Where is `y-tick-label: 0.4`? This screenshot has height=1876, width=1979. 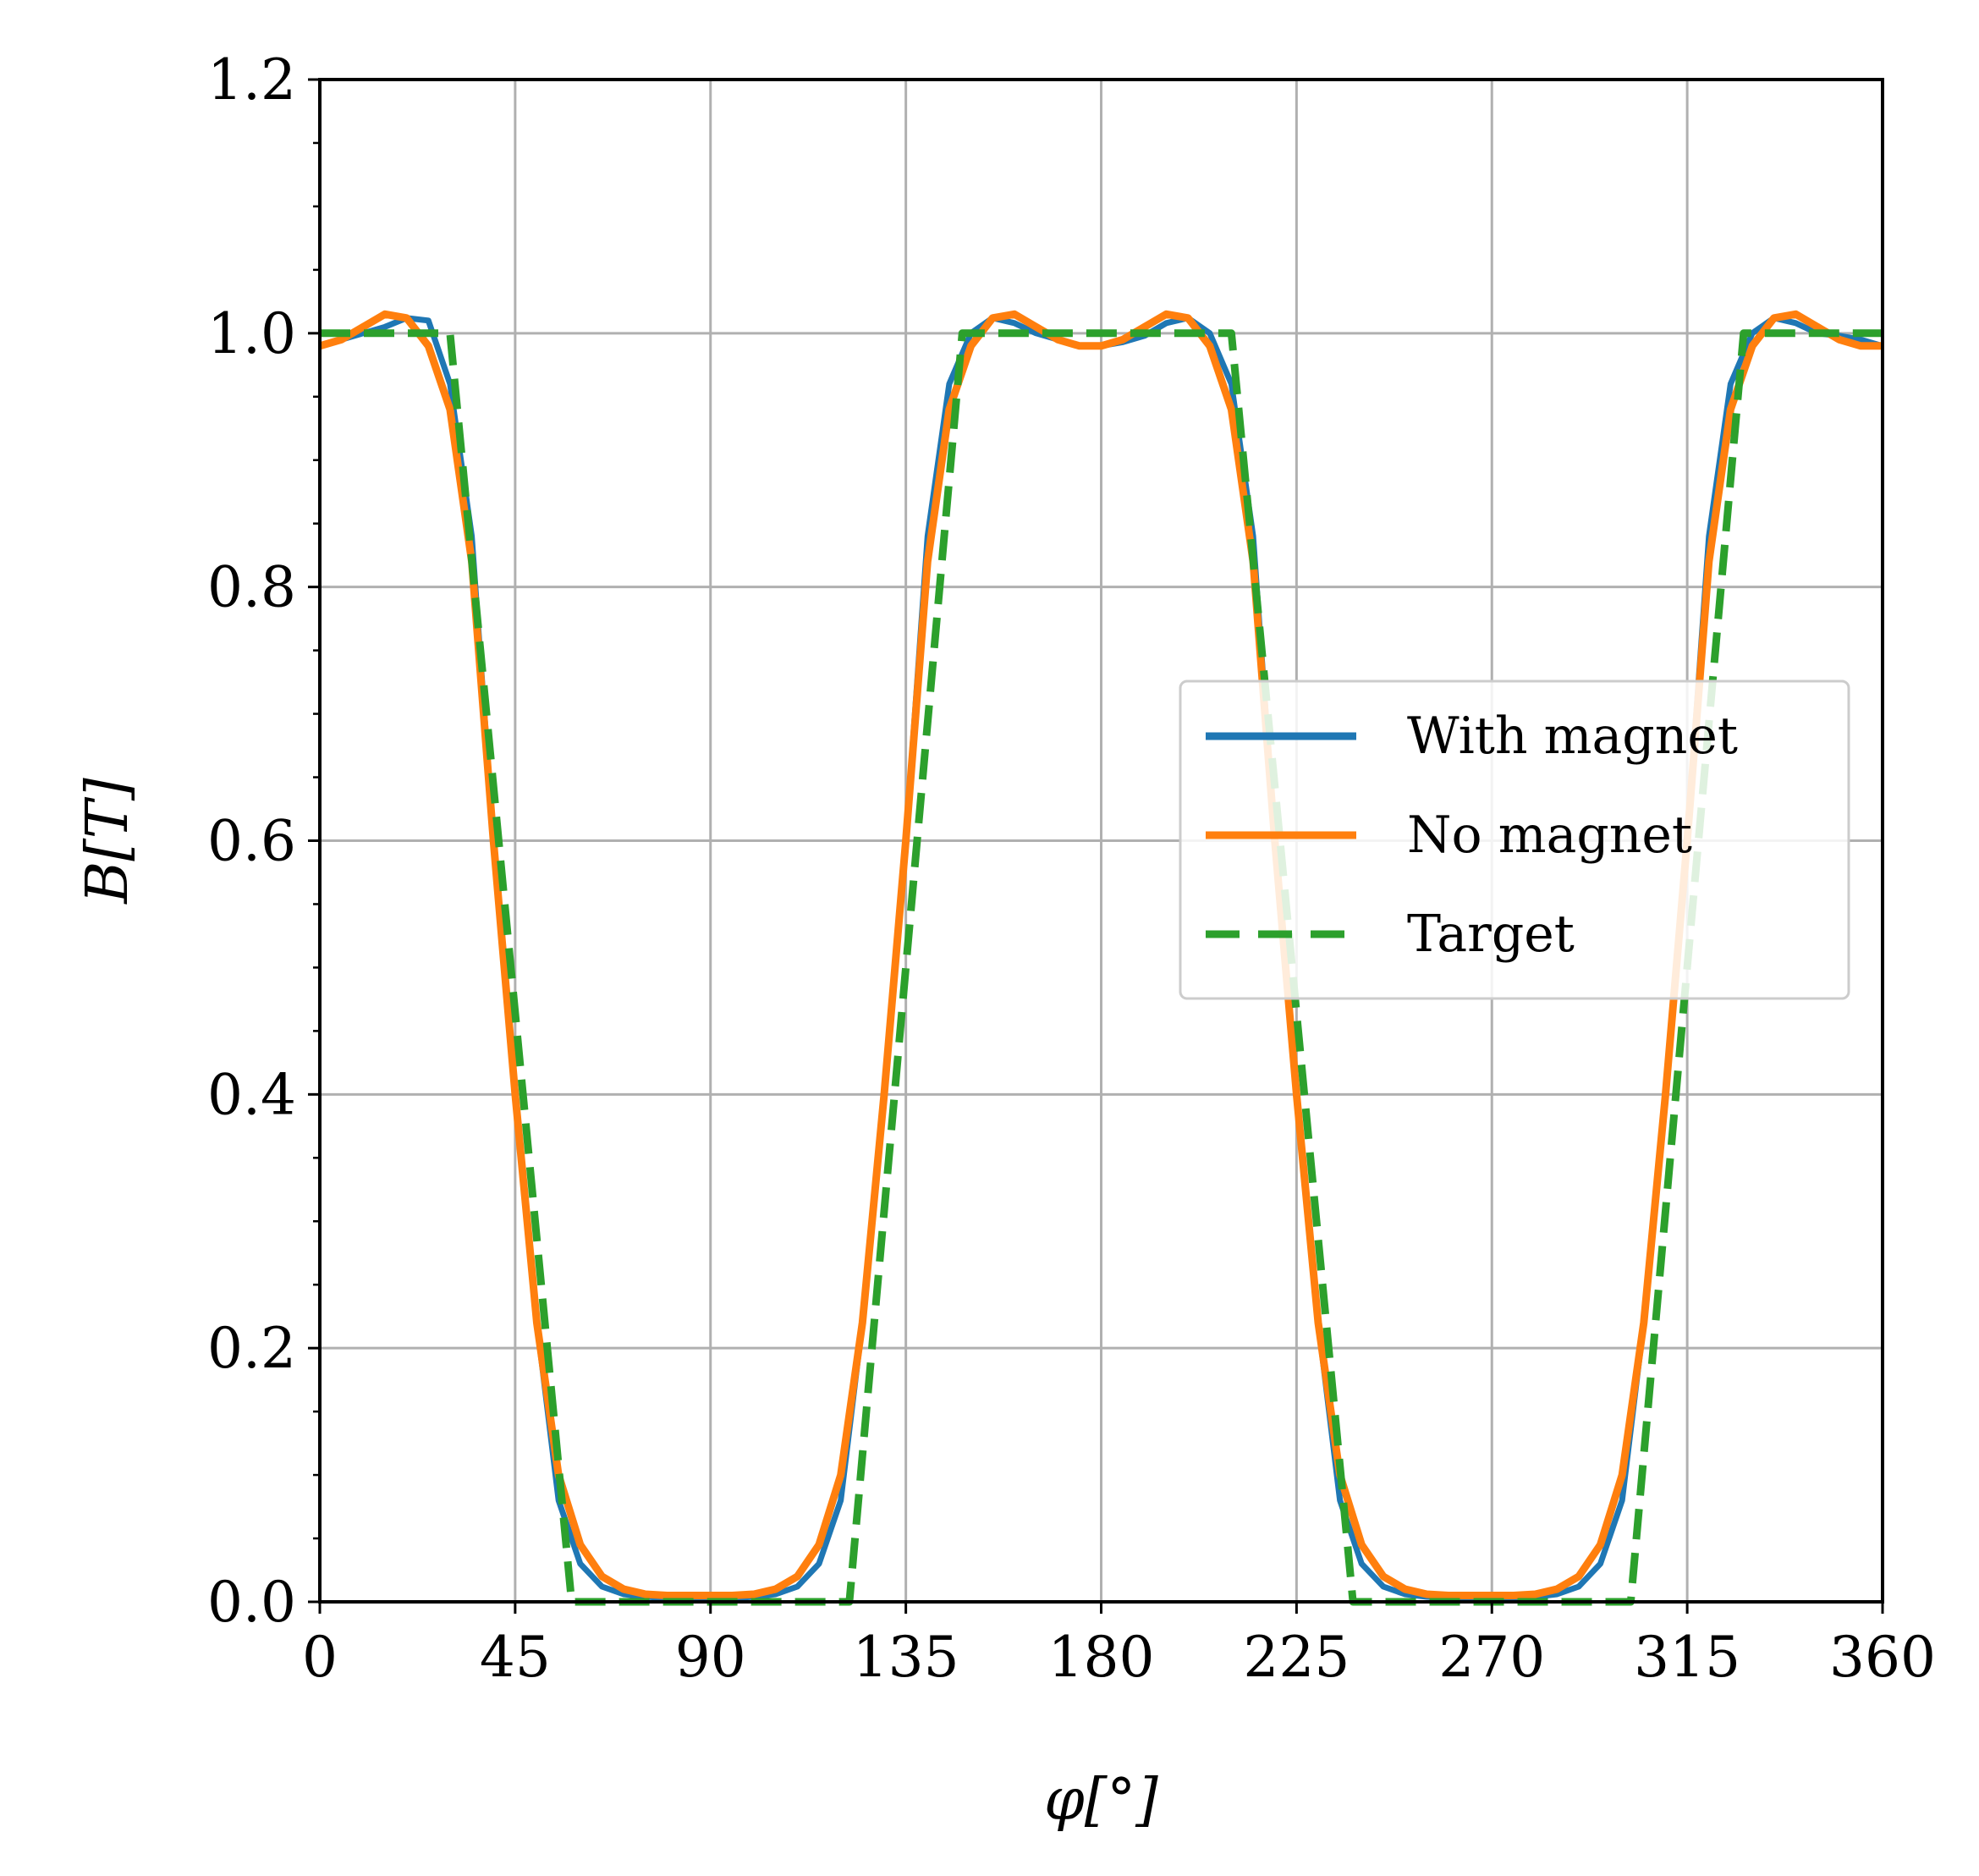 y-tick-label: 0.4 is located at coordinates (251, 1095).